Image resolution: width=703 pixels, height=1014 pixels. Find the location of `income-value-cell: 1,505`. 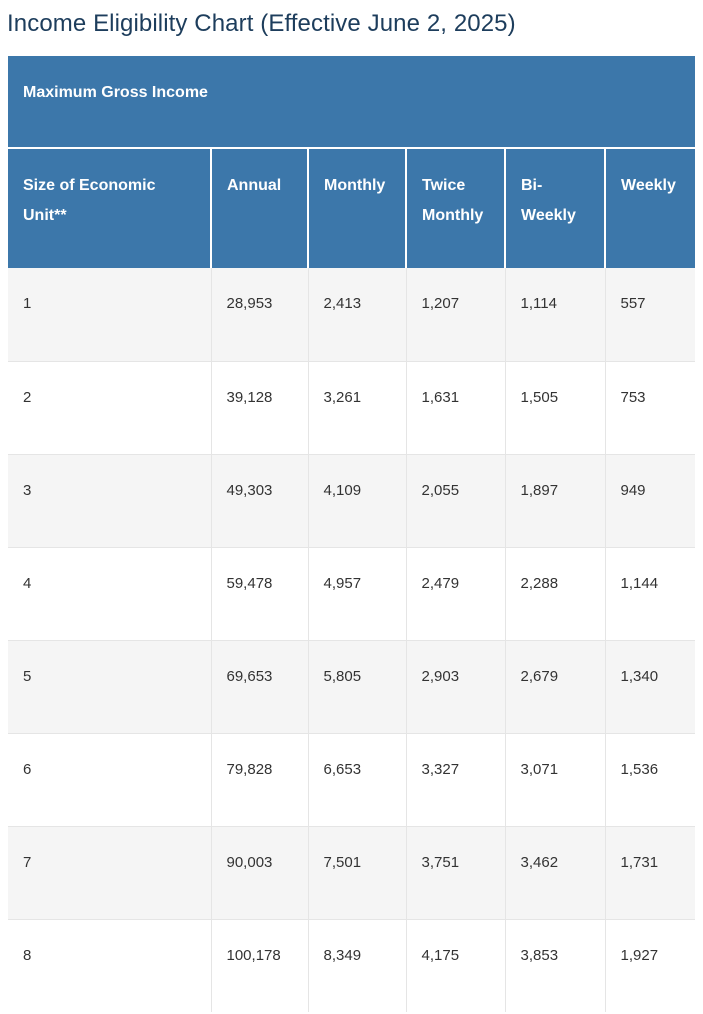

income-value-cell: 1,505 is located at coordinates (555, 408).